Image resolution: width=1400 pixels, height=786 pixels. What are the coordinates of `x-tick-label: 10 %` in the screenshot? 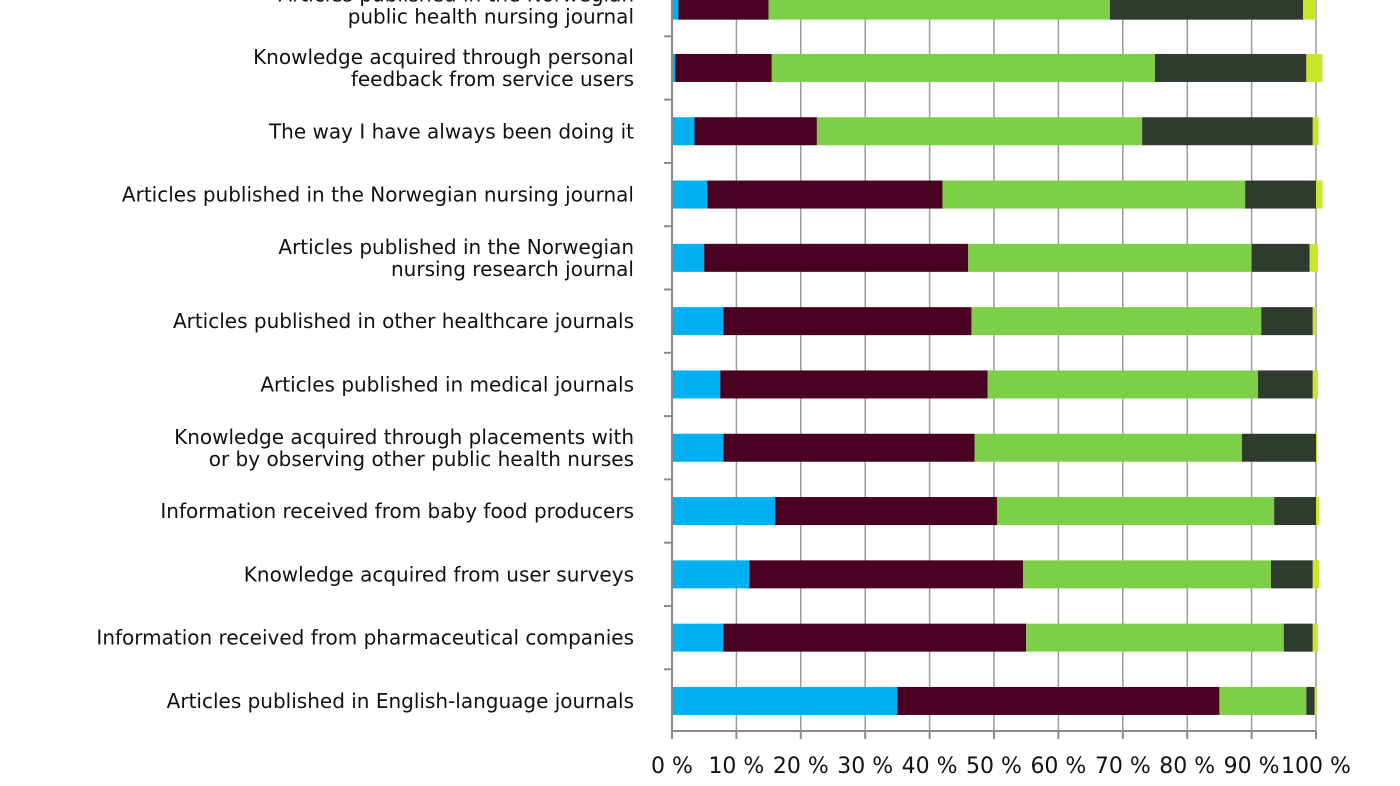 It's located at (736, 766).